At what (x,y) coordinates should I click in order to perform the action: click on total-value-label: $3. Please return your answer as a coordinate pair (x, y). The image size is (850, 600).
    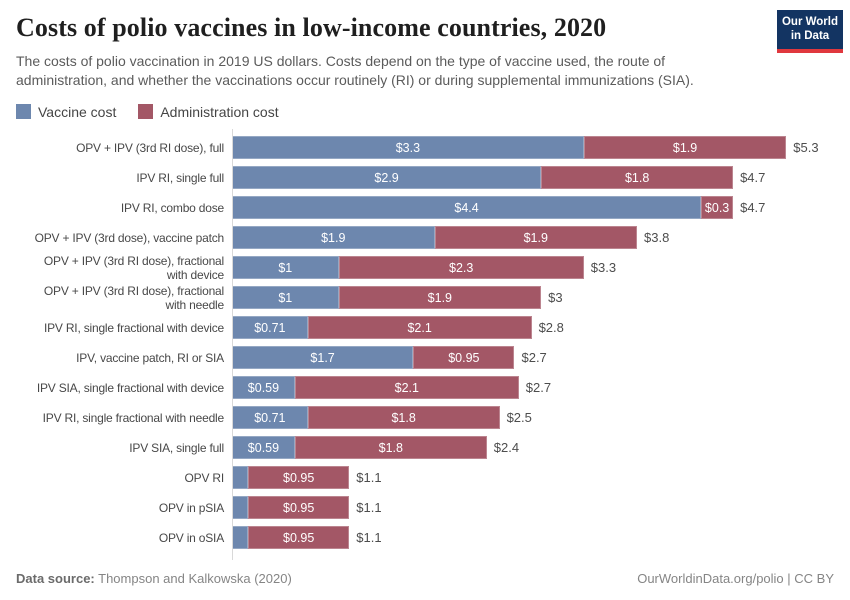
    Looking at the image, I should click on (555, 298).